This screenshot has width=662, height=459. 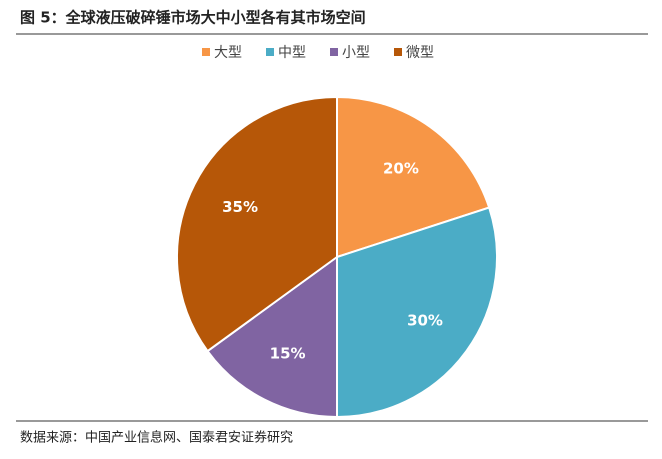 What do you see at coordinates (425, 320) in the screenshot?
I see `value-label: 30%` at bounding box center [425, 320].